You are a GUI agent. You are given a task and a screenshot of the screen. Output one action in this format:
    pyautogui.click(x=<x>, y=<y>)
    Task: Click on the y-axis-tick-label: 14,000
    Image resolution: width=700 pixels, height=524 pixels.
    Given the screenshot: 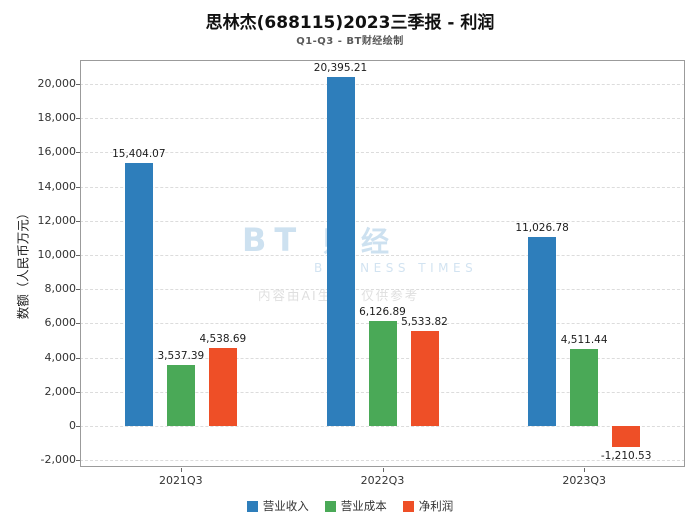 What is the action you would take?
    pyautogui.click(x=57, y=186)
    